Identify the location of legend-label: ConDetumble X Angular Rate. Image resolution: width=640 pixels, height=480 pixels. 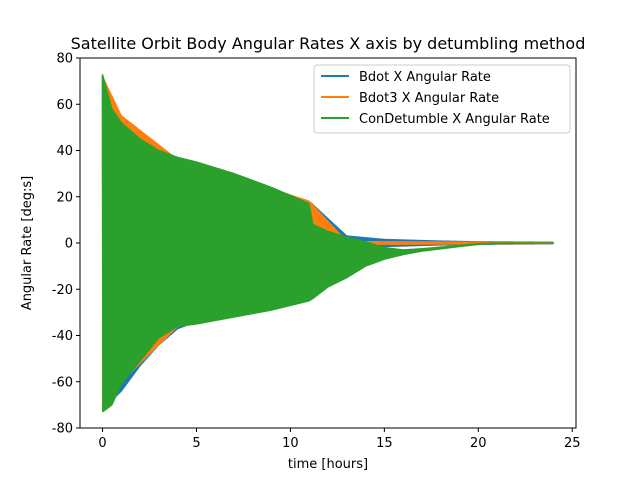
(454, 119).